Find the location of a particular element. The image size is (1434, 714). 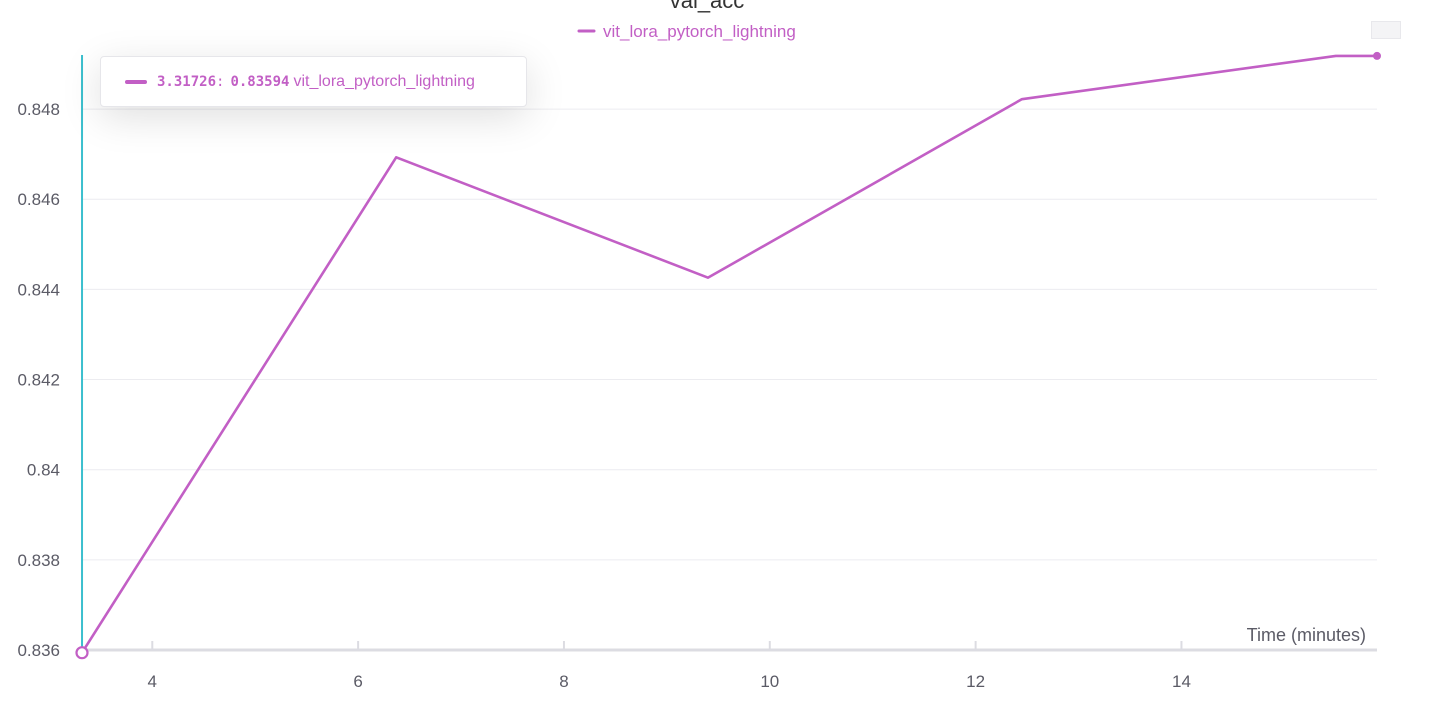

chart-title: val_acc is located at coordinates (707, 6).